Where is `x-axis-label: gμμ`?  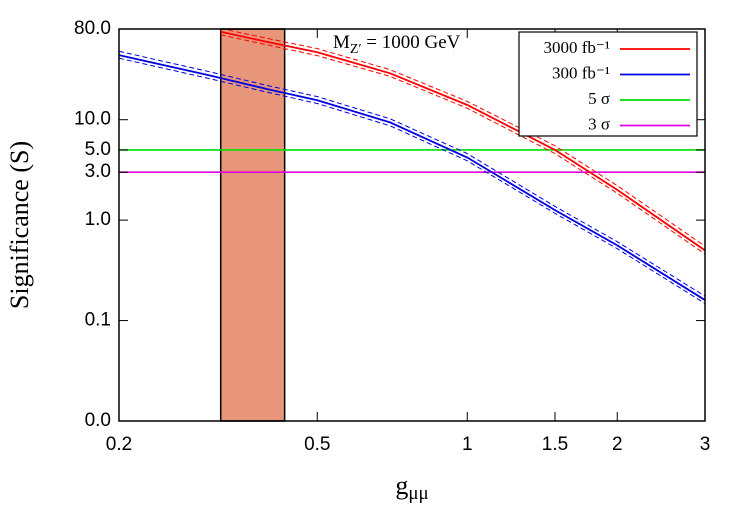
x-axis-label: gμμ is located at coordinates (411, 487).